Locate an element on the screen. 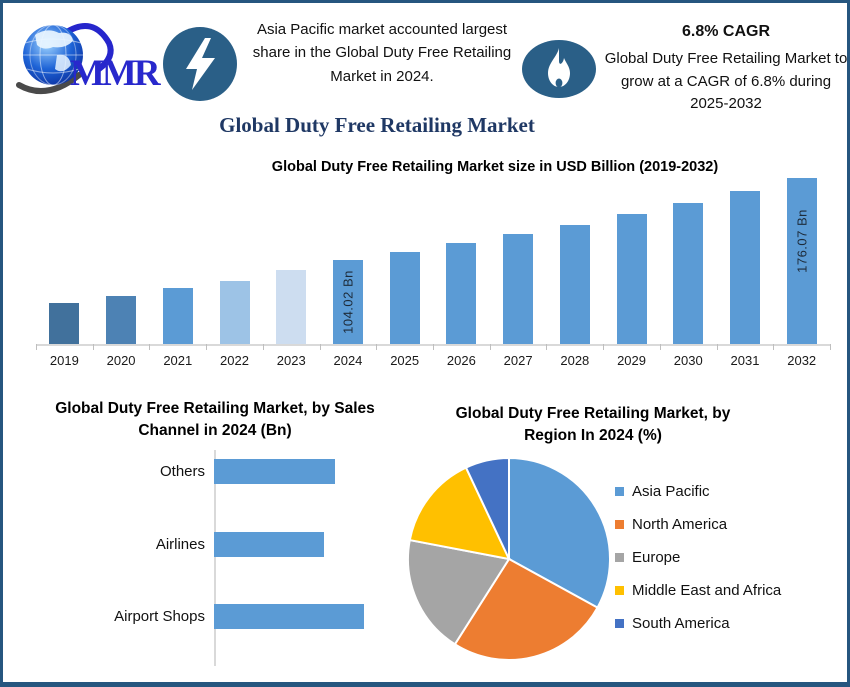  category-label: Airport Shops is located at coordinates (159, 616).